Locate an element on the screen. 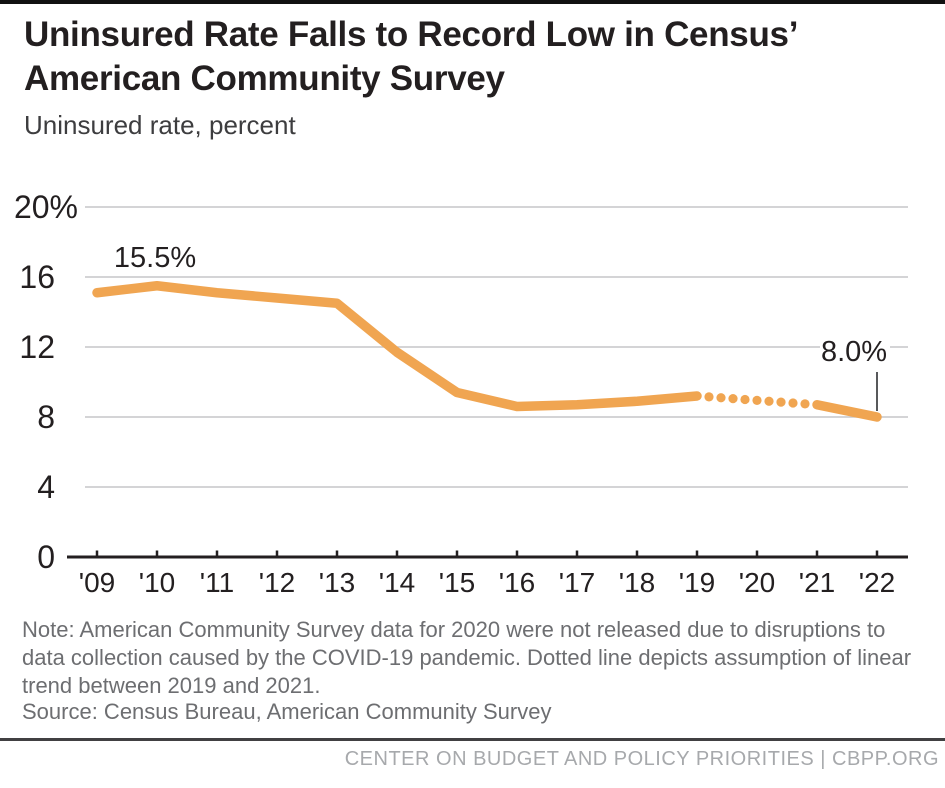  y-axis-label: 20% is located at coordinates (46, 207).